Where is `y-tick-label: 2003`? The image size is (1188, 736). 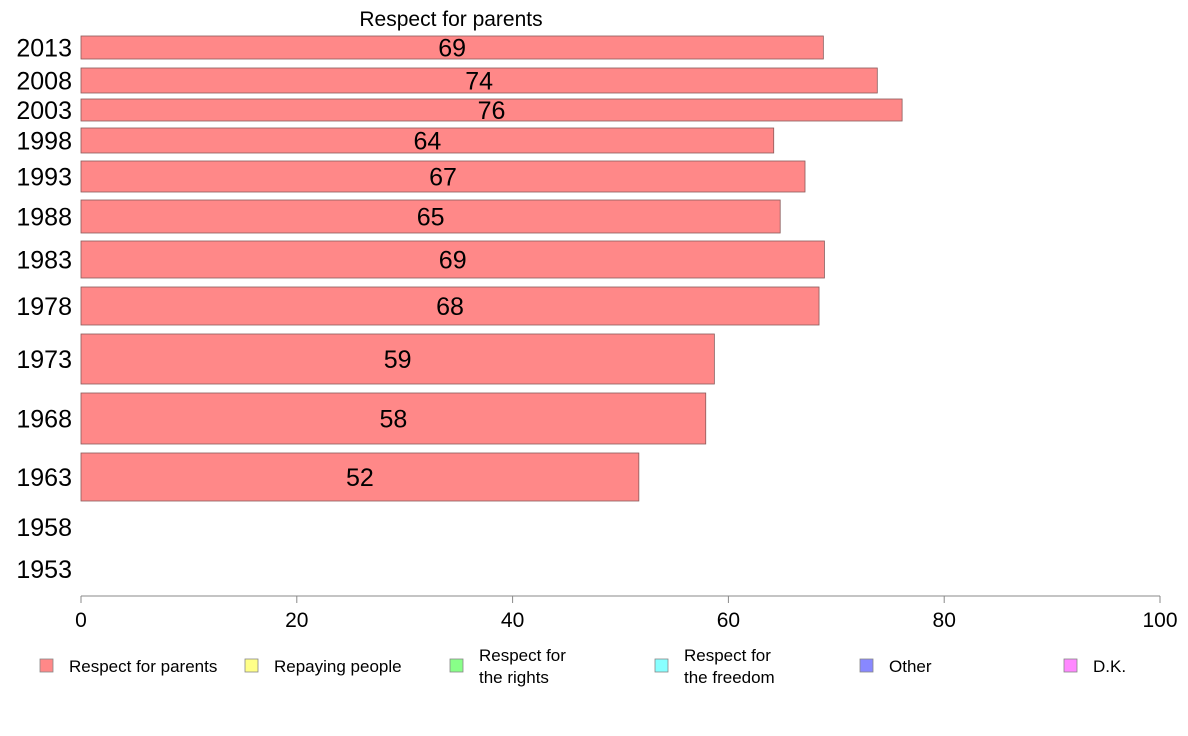
y-tick-label: 2003 is located at coordinates (44, 111).